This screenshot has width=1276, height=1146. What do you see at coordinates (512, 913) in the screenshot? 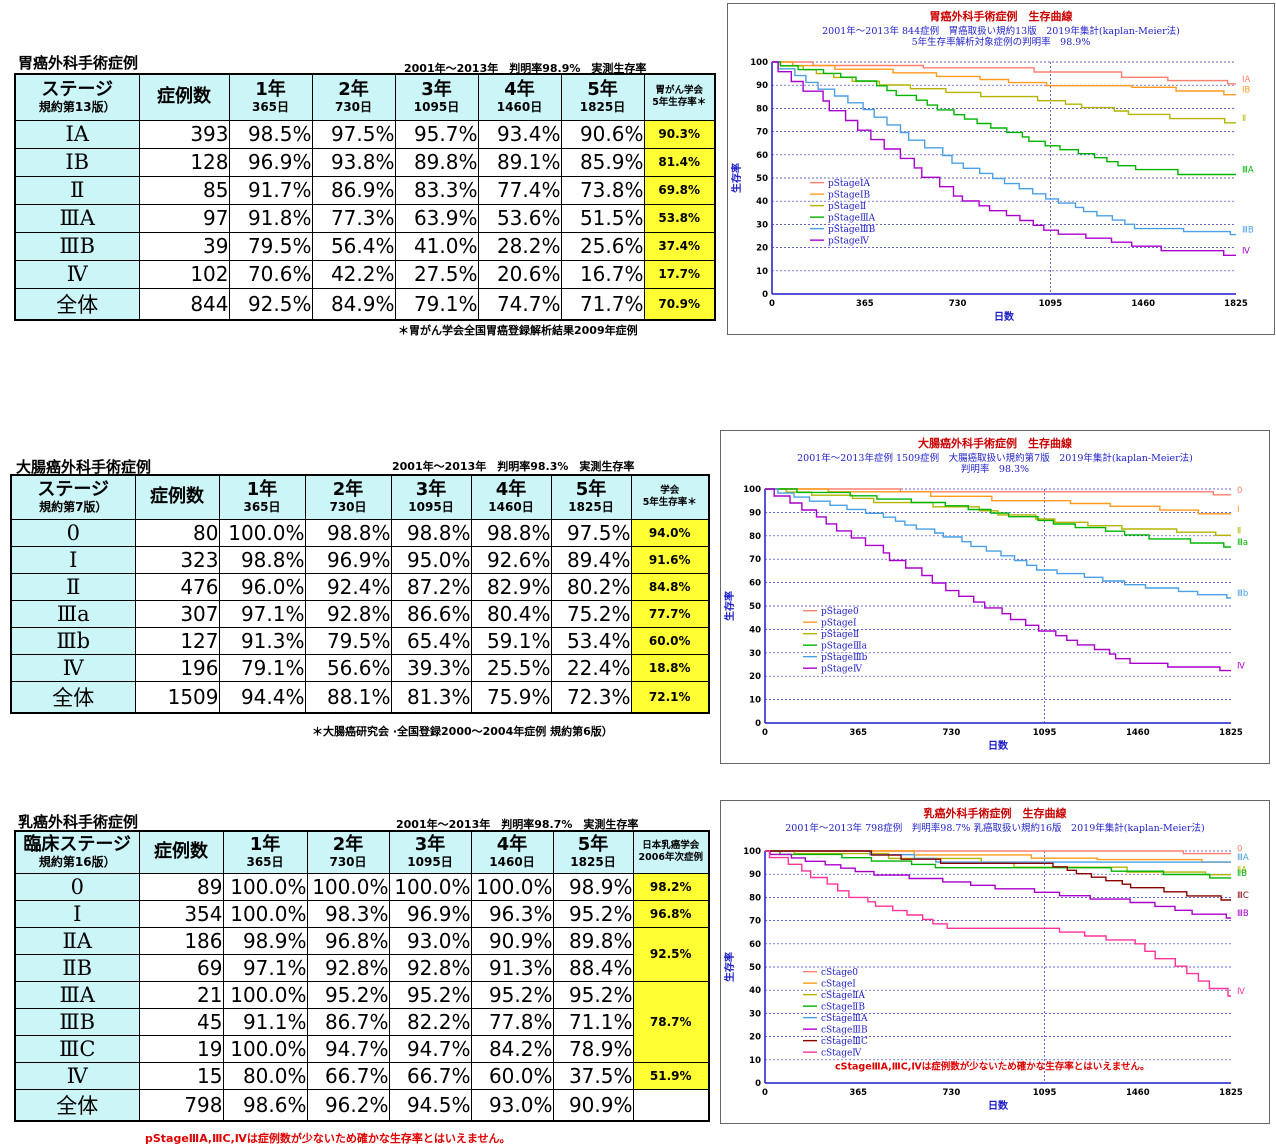
I see `survival-rate-cell: 96.3%` at bounding box center [512, 913].